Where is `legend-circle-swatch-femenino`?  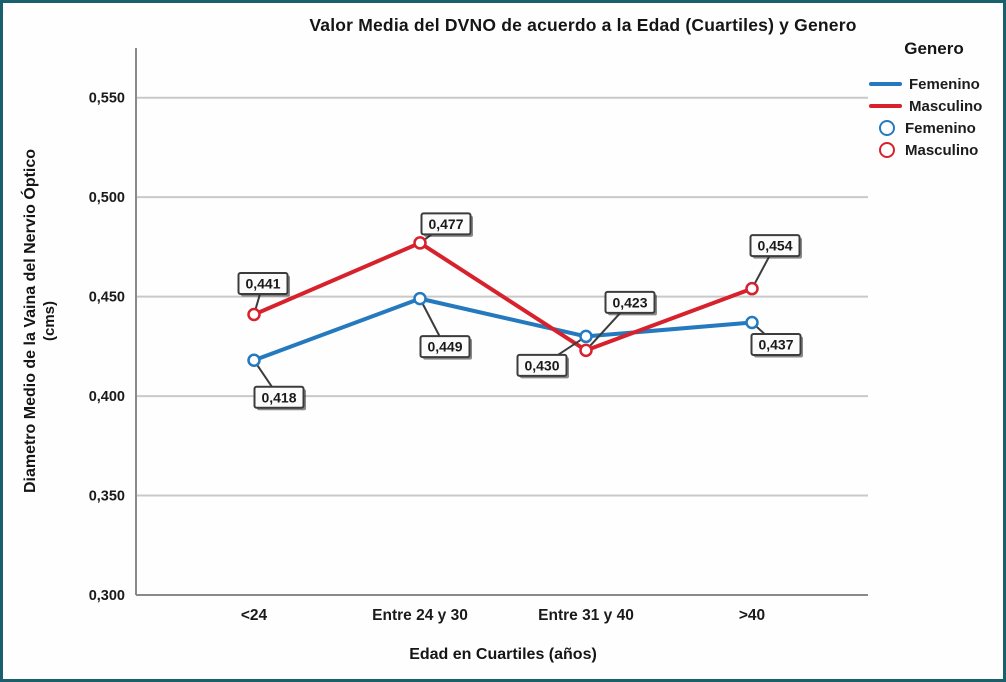 legend-circle-swatch-femenino is located at coordinates (887, 128).